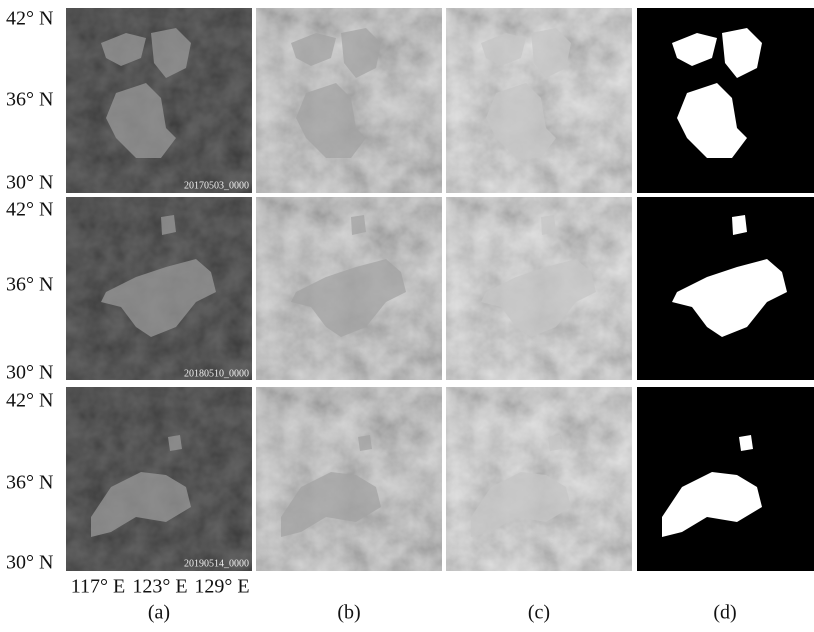  Describe the element at coordinates (159, 613) in the screenshot. I see `panel-label: (a)` at that location.